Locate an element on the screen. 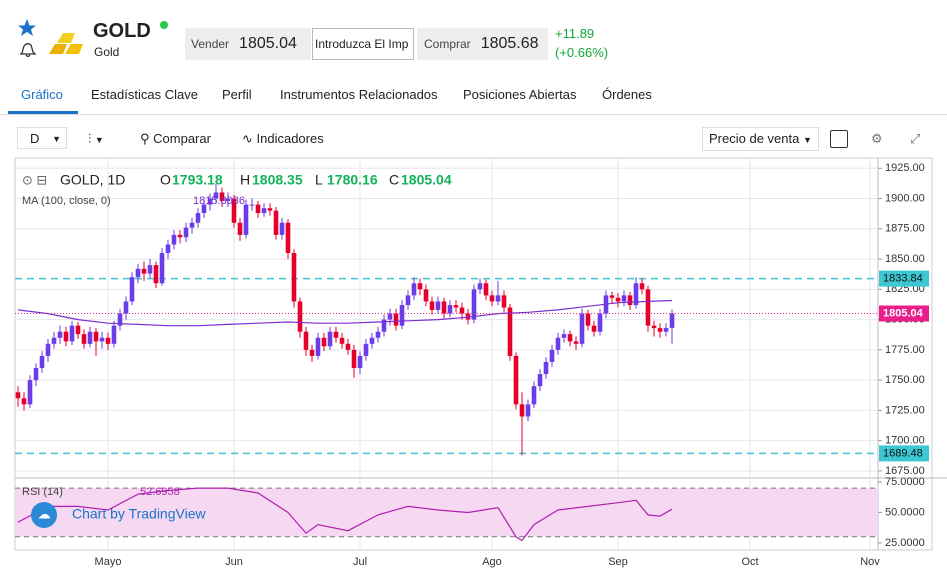  price-type-select: Precio de venta ▼ is located at coordinates (760, 139).